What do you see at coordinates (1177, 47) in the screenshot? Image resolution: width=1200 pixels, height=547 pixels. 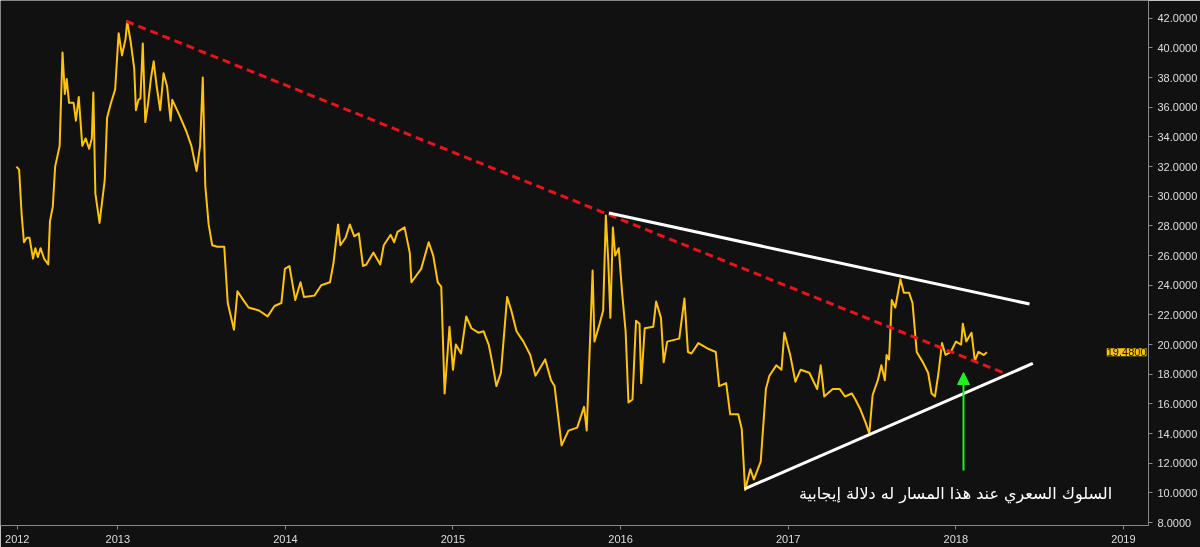 I see `y-tick-label: 40.0000` at bounding box center [1177, 47].